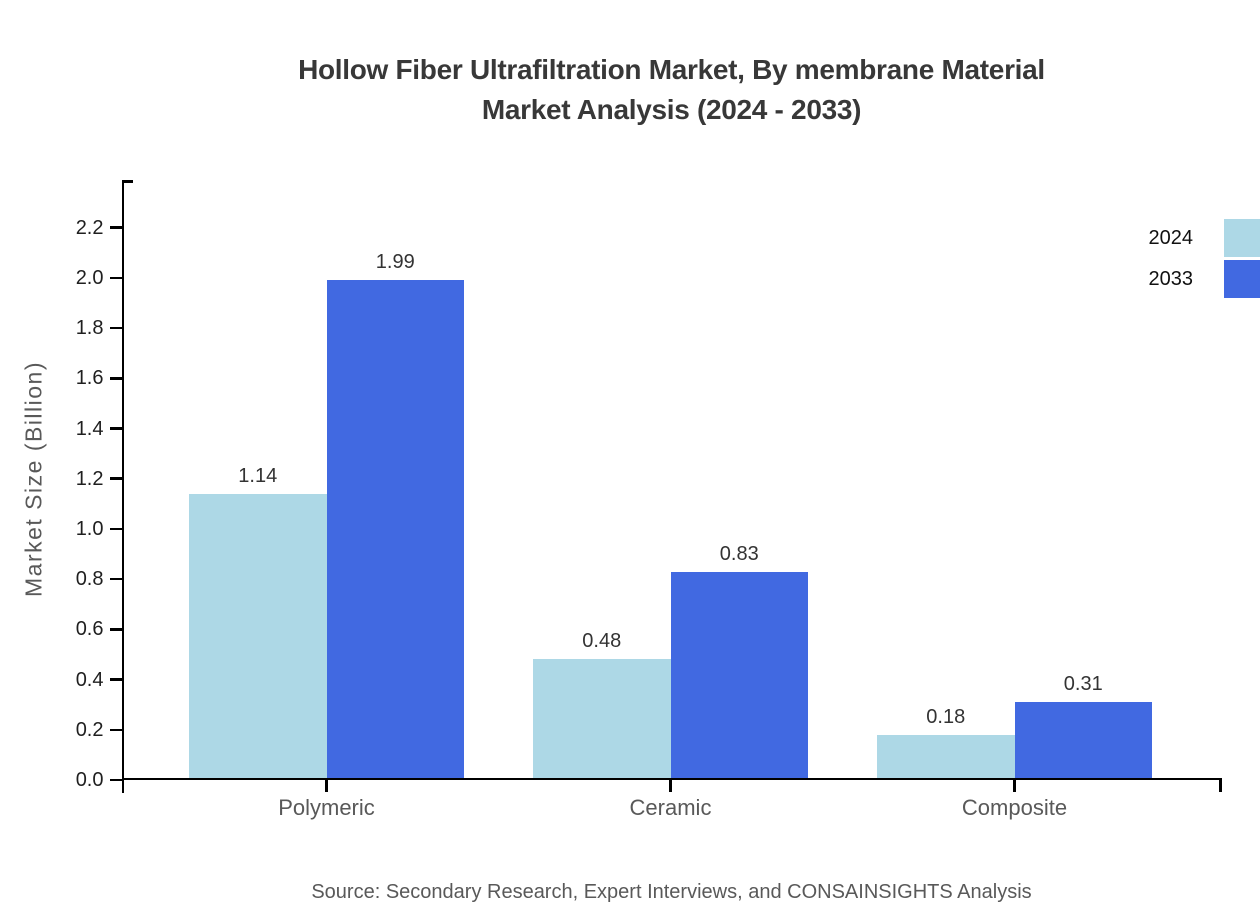 The width and height of the screenshot is (1260, 920). Describe the element at coordinates (395, 262) in the screenshot. I see `value-label: 1.99` at that location.